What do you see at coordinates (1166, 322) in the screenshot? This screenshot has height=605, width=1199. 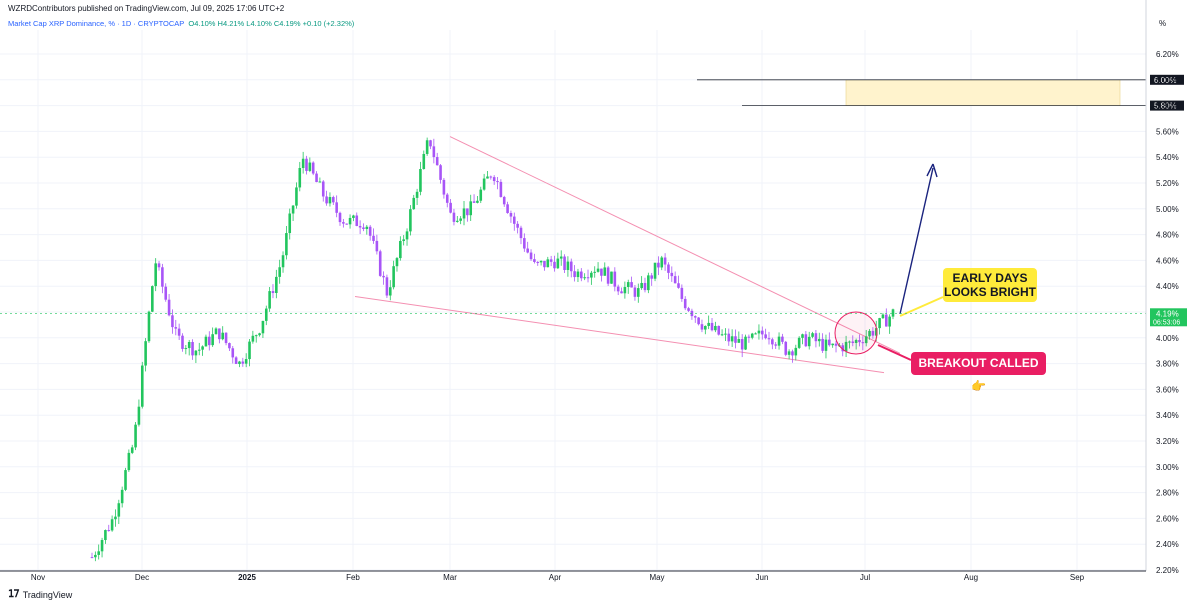 I see `bar-countdown: 06:53:06` at bounding box center [1166, 322].